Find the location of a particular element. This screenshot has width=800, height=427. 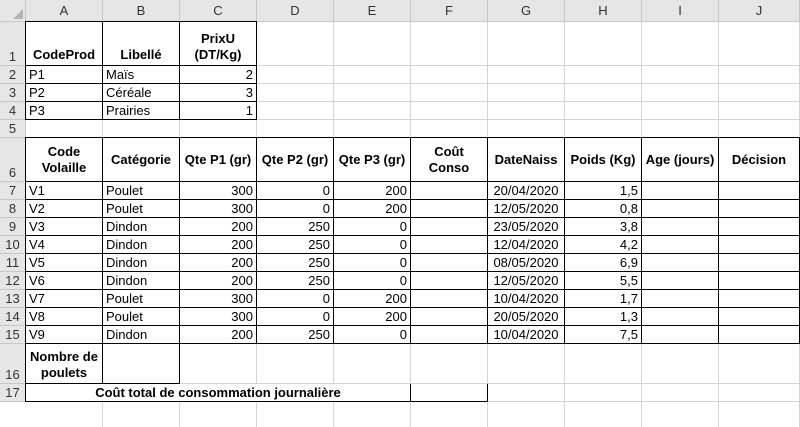

row-header-6: 6 is located at coordinates (13, 160).